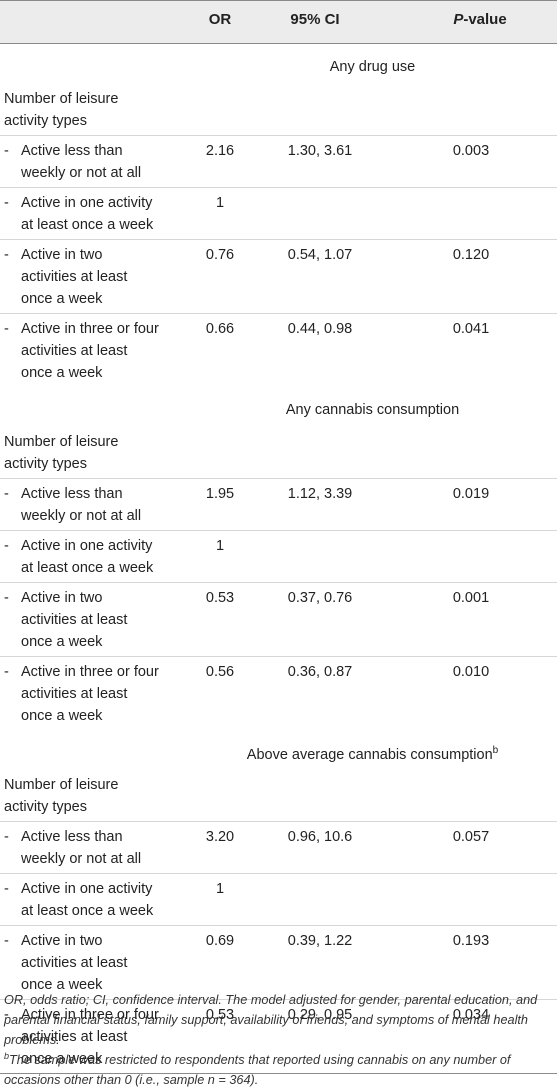 The image size is (557, 1091). I want to click on or-value: 3.20, so click(220, 837).